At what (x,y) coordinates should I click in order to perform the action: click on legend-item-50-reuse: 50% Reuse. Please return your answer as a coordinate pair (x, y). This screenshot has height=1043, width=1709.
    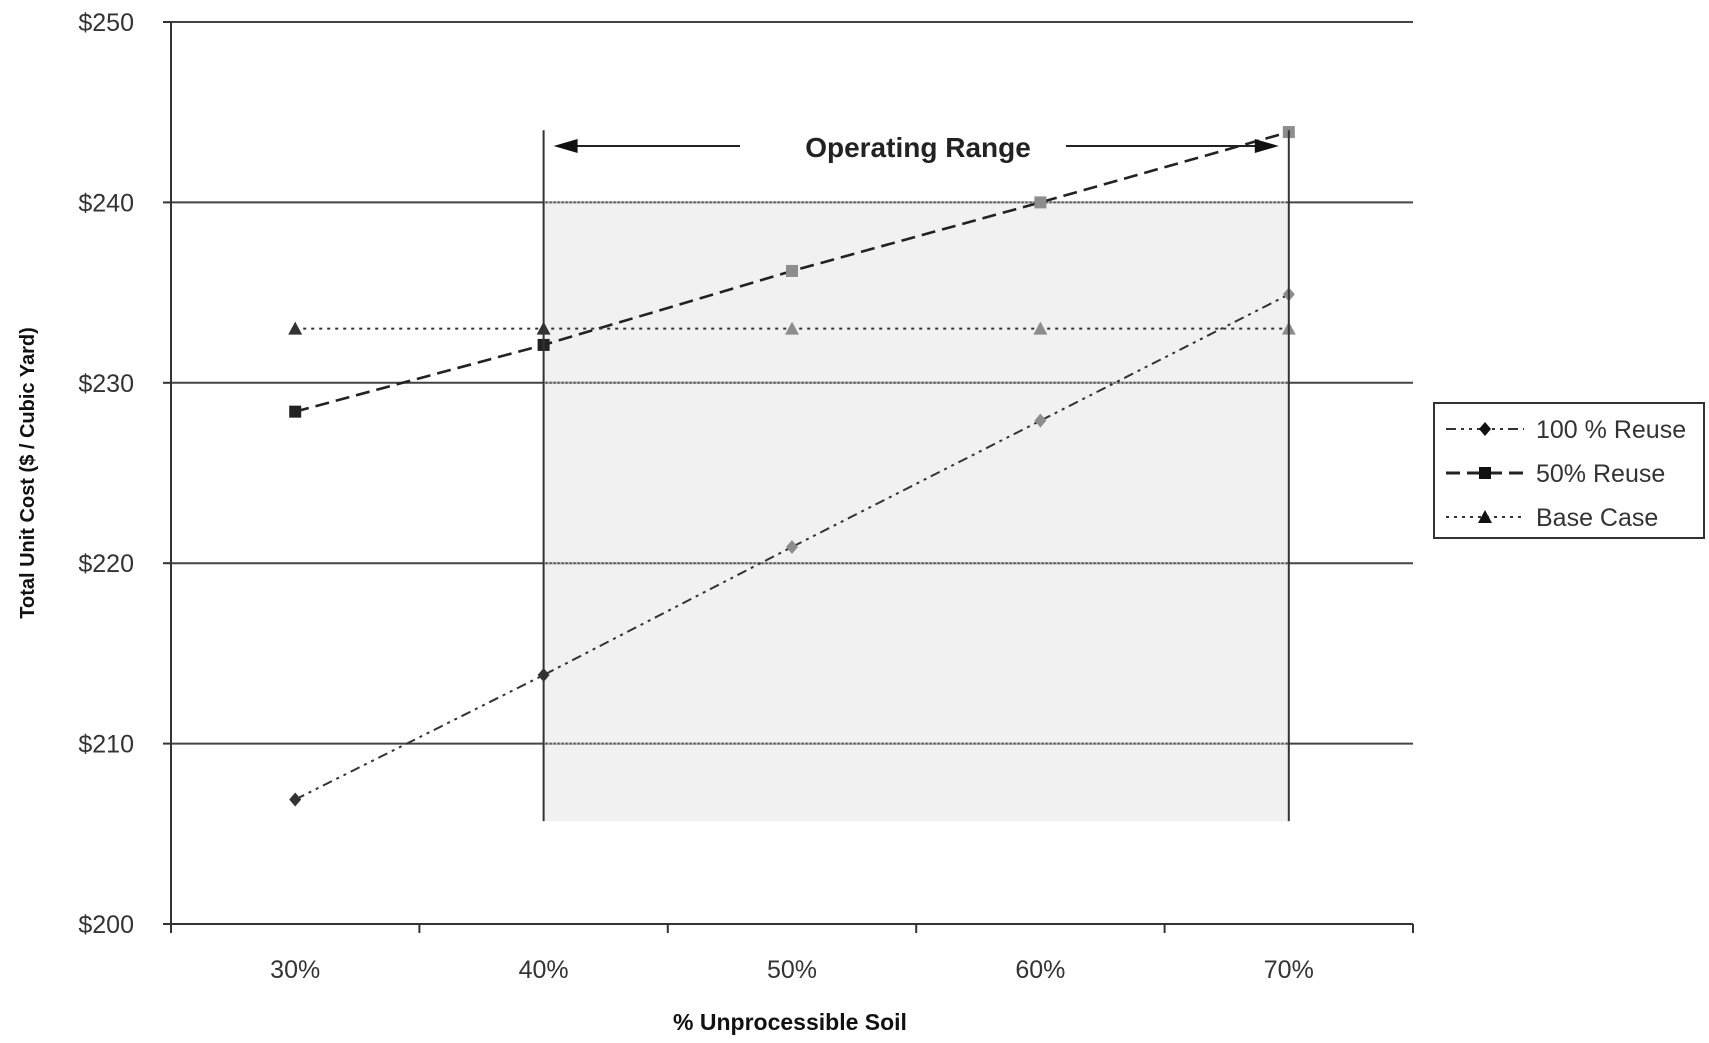
    Looking at the image, I should click on (1555, 474).